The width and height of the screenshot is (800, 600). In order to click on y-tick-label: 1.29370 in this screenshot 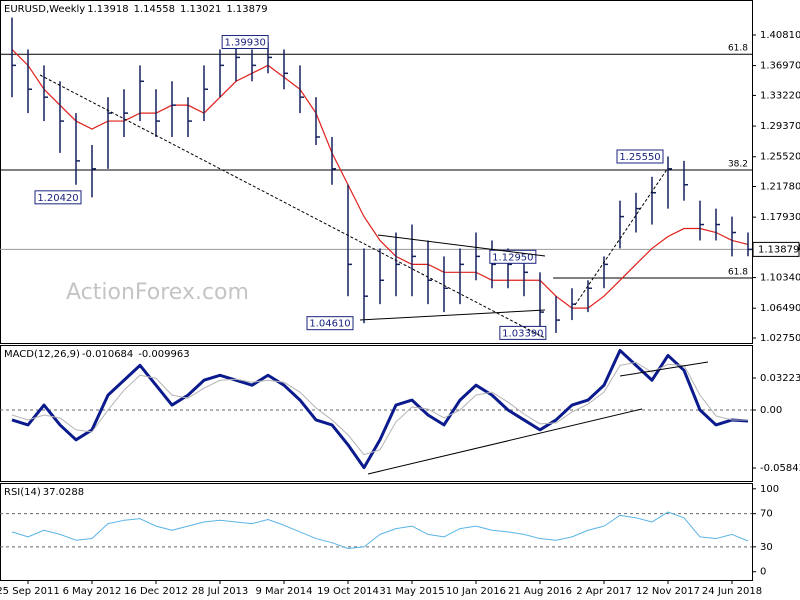, I will do `click(780, 126)`.